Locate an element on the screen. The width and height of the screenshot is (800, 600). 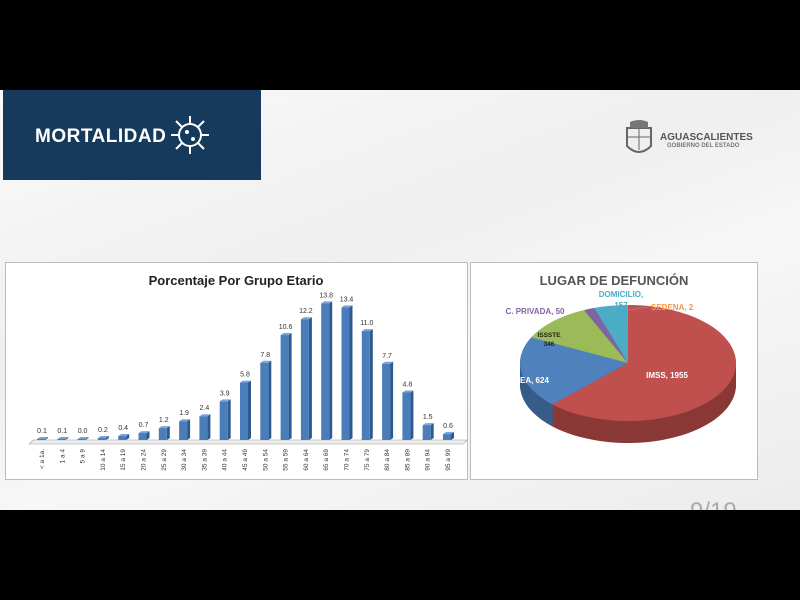
x-tick-label: 65 a 69 is located at coordinates (326, 460).